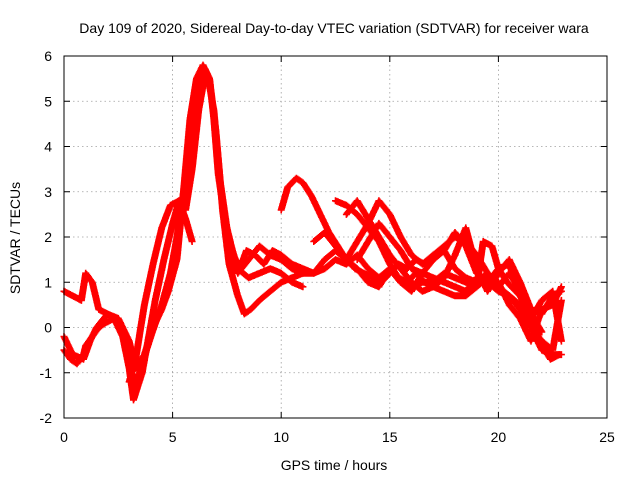 This screenshot has width=640, height=480. What do you see at coordinates (334, 465) in the screenshot?
I see `x-axis-label: GPS time / hours` at bounding box center [334, 465].